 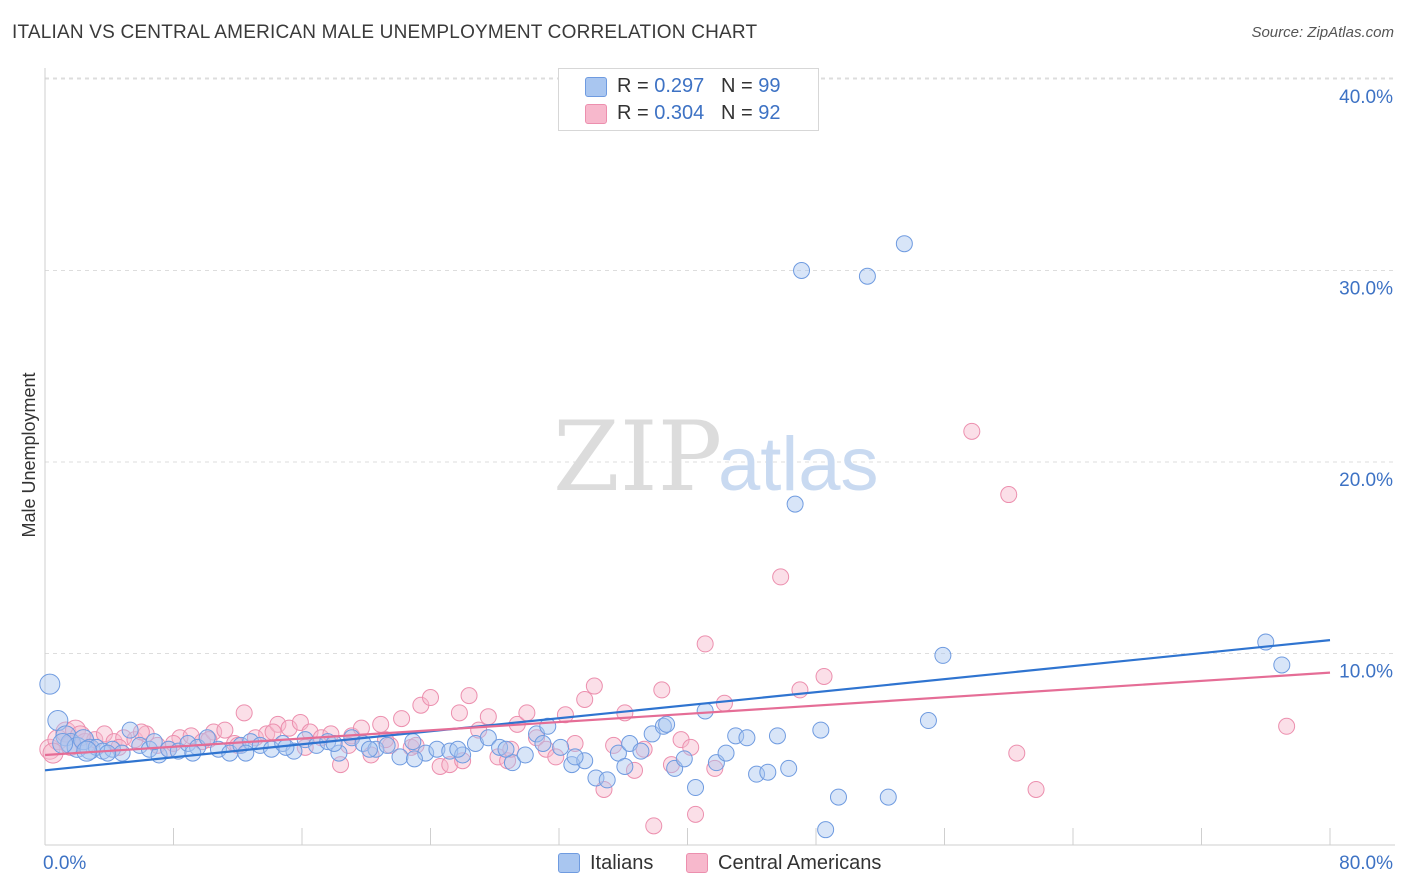 I want to click on y-axis-label: Male Unemployment, so click(x=29, y=454).